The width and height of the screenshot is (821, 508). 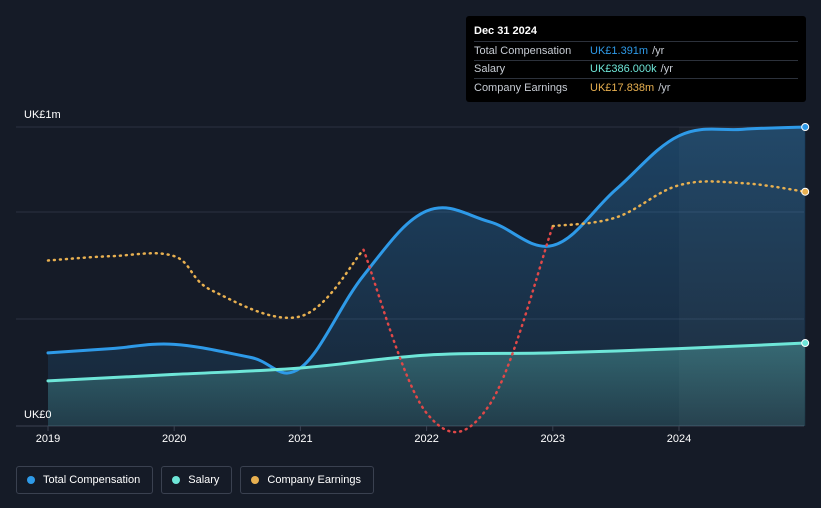 I want to click on x-tick-label: 2020, so click(x=174, y=439).